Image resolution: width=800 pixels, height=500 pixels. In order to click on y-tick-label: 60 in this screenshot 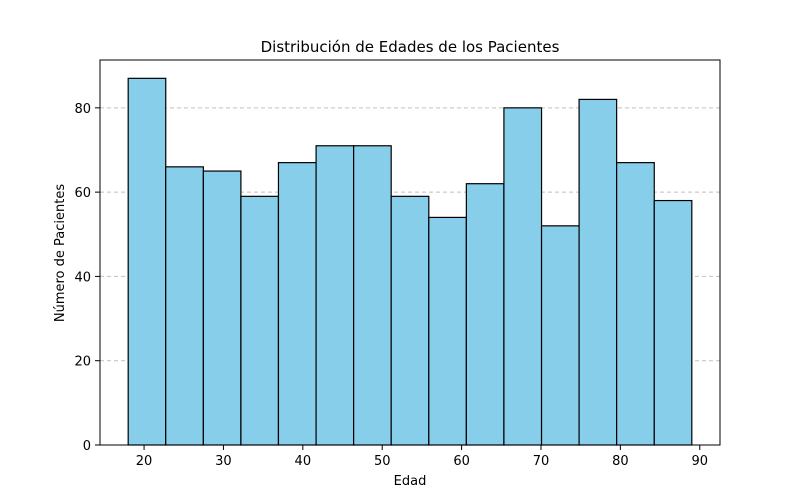, I will do `click(82, 193)`.